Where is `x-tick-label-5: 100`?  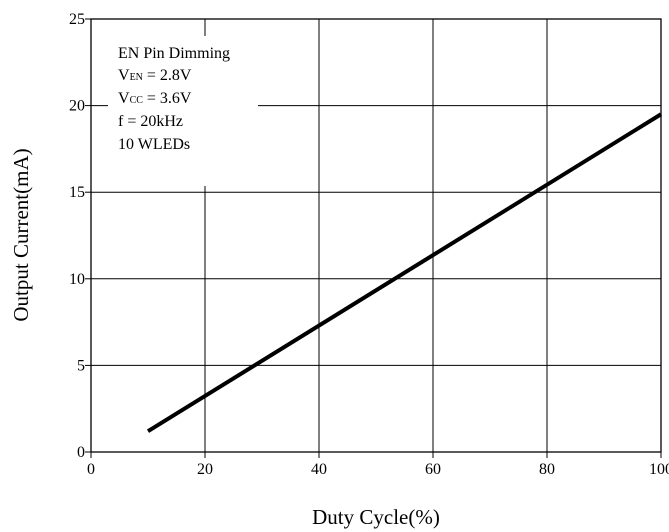 x-tick-label-5: 100 is located at coordinates (659, 469).